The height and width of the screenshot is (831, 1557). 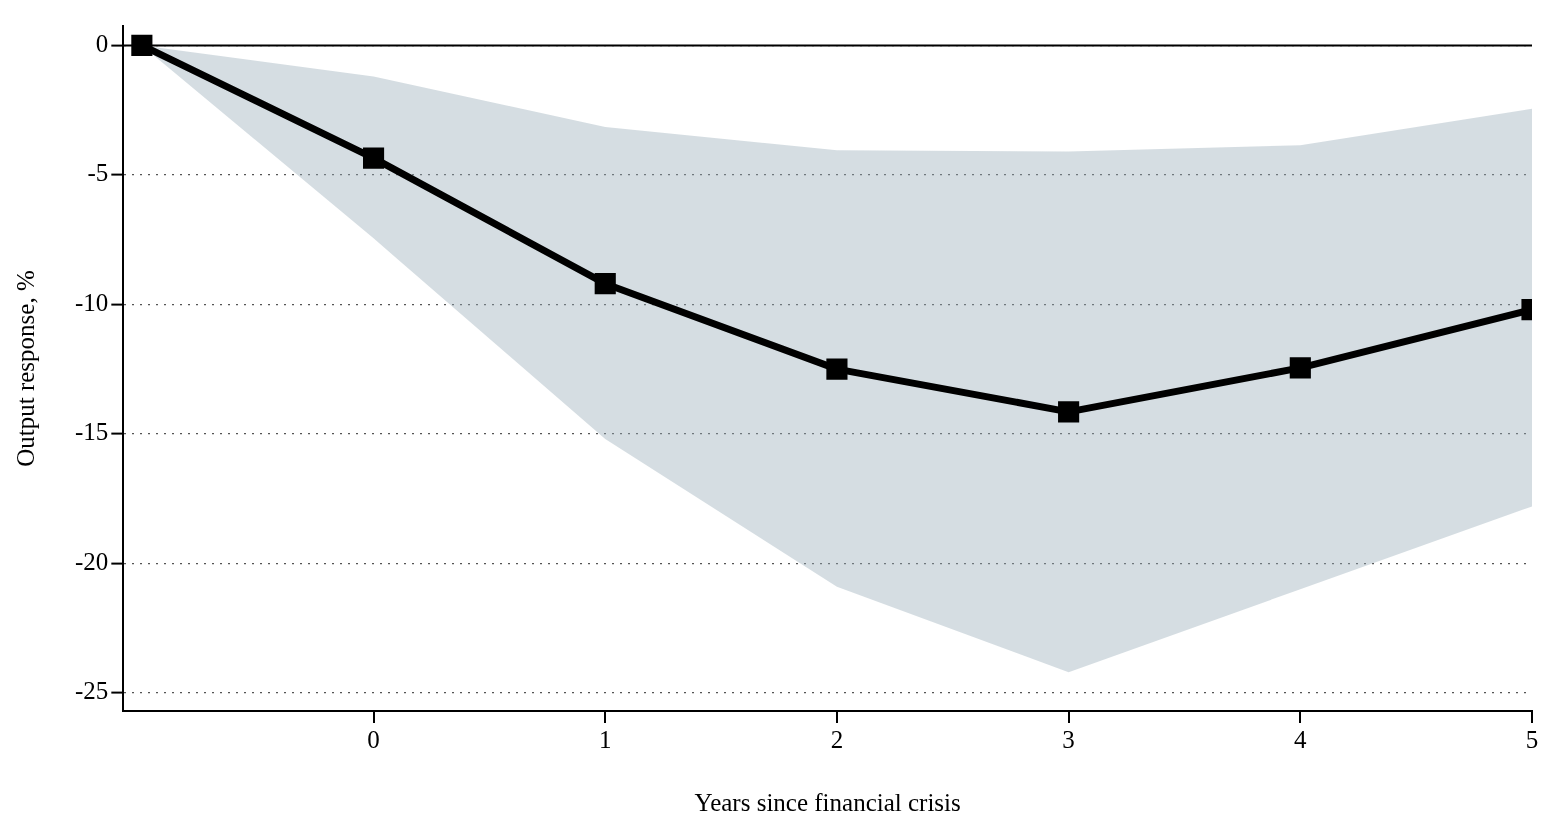 I want to click on x-tick-label: 3, so click(x=1068, y=739).